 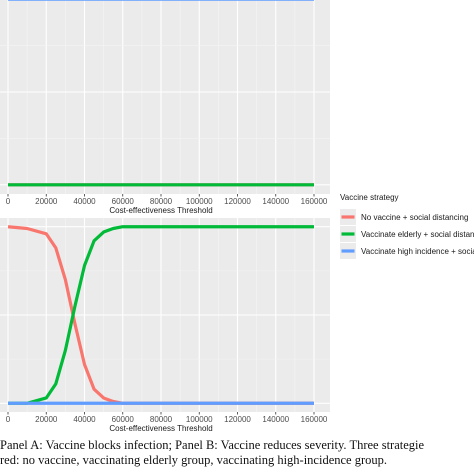 I want to click on panel-b-x-tick-label: 40000, so click(x=84, y=419).